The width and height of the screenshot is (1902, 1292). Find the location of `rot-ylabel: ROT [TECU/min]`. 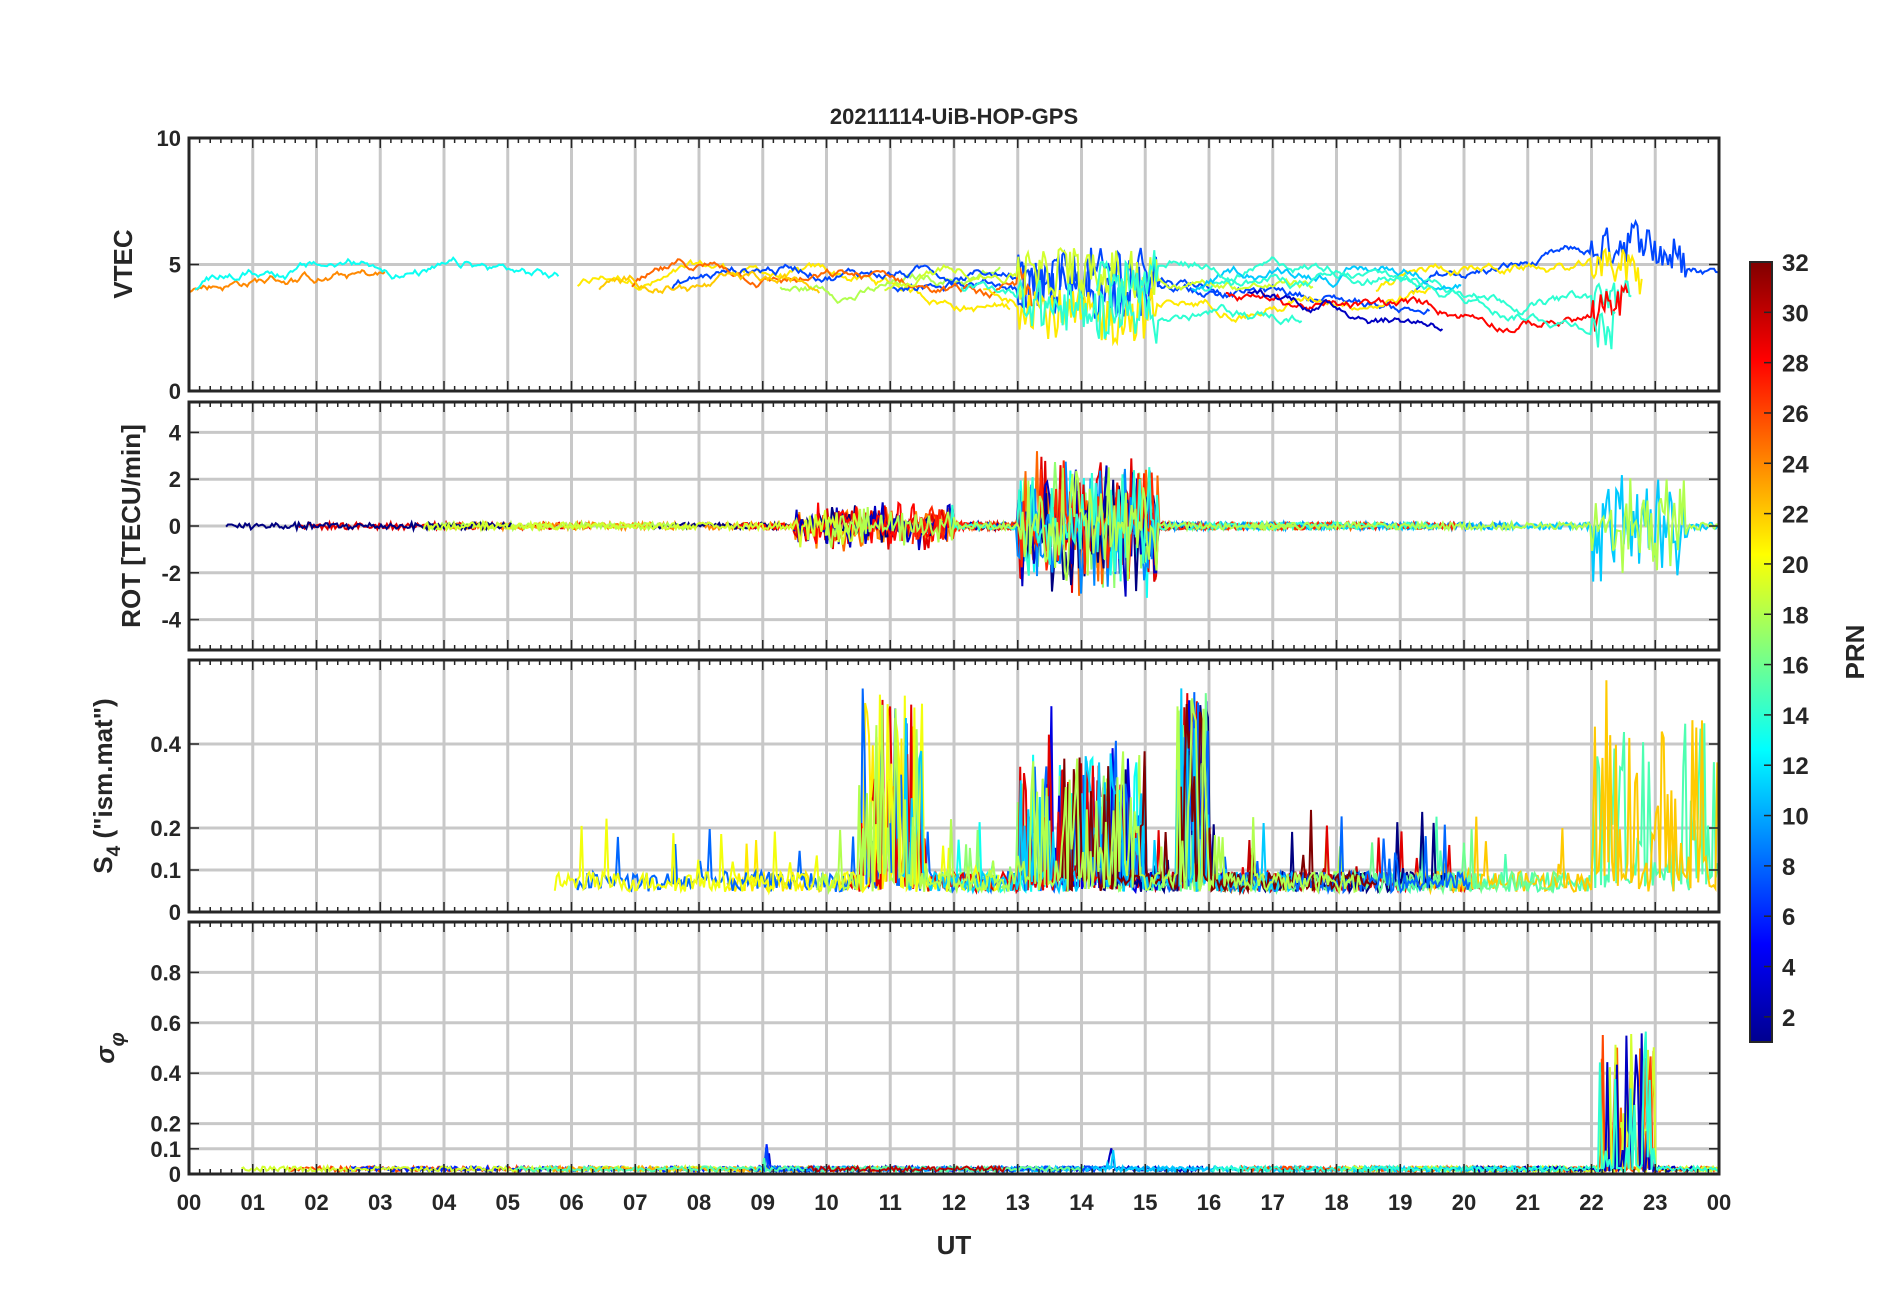

rot-ylabel: ROT [TECU/min] is located at coordinates (131, 526).